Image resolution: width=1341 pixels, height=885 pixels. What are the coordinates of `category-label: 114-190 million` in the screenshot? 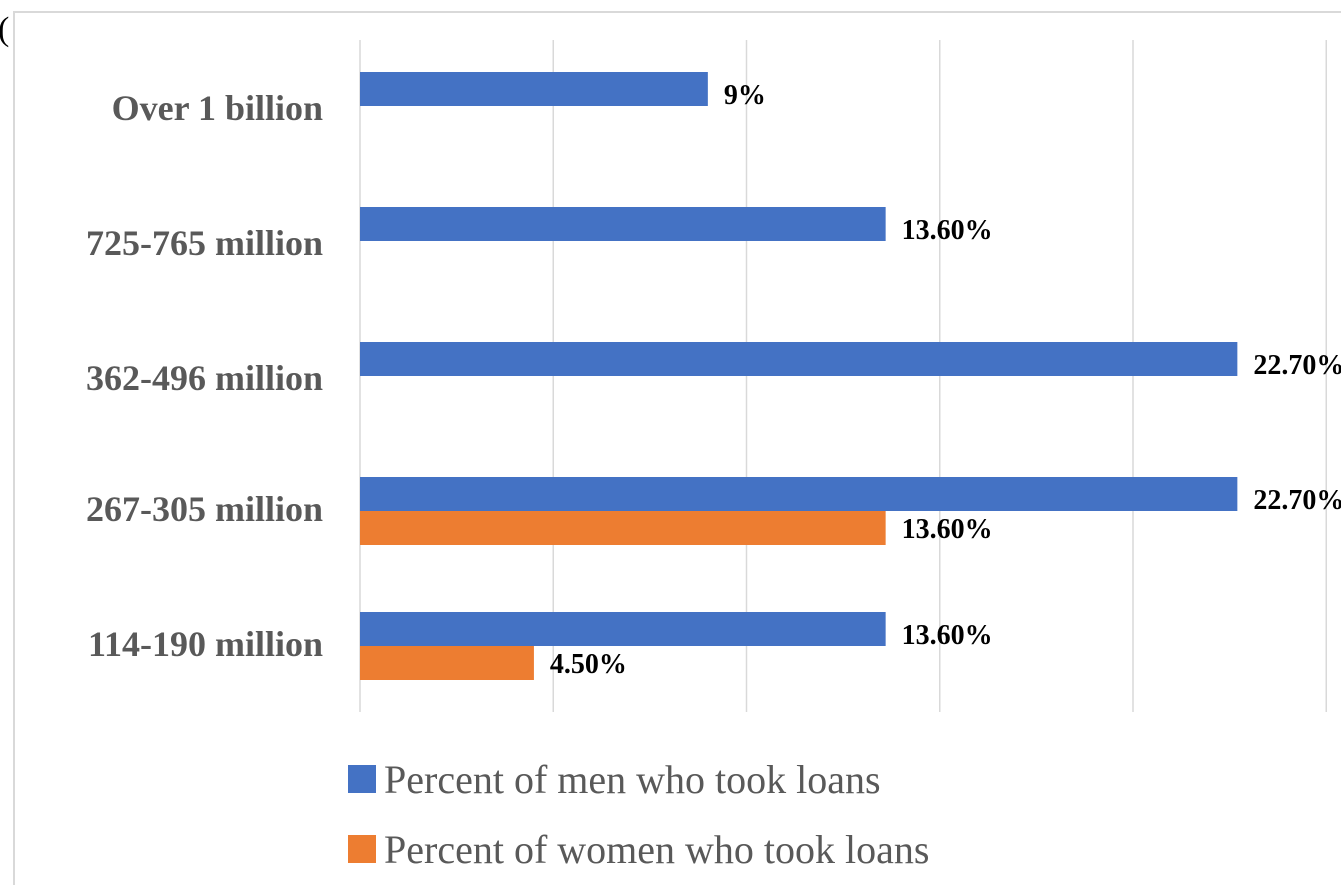 It's located at (205, 644).